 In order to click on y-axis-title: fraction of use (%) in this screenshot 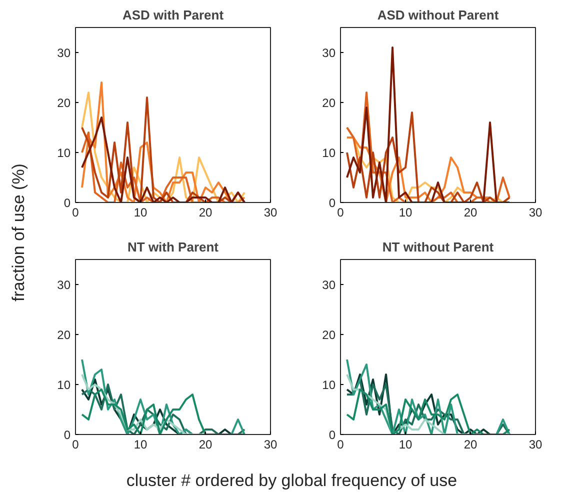, I will do `click(18, 233)`.